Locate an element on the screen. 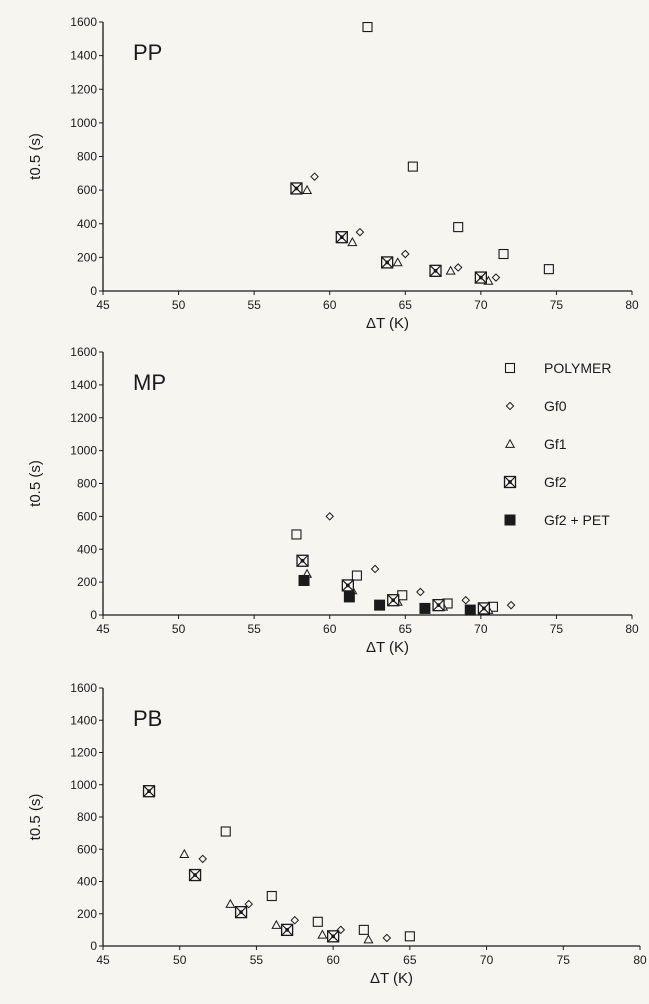  x-tick-label: 50 is located at coordinates (179, 629).